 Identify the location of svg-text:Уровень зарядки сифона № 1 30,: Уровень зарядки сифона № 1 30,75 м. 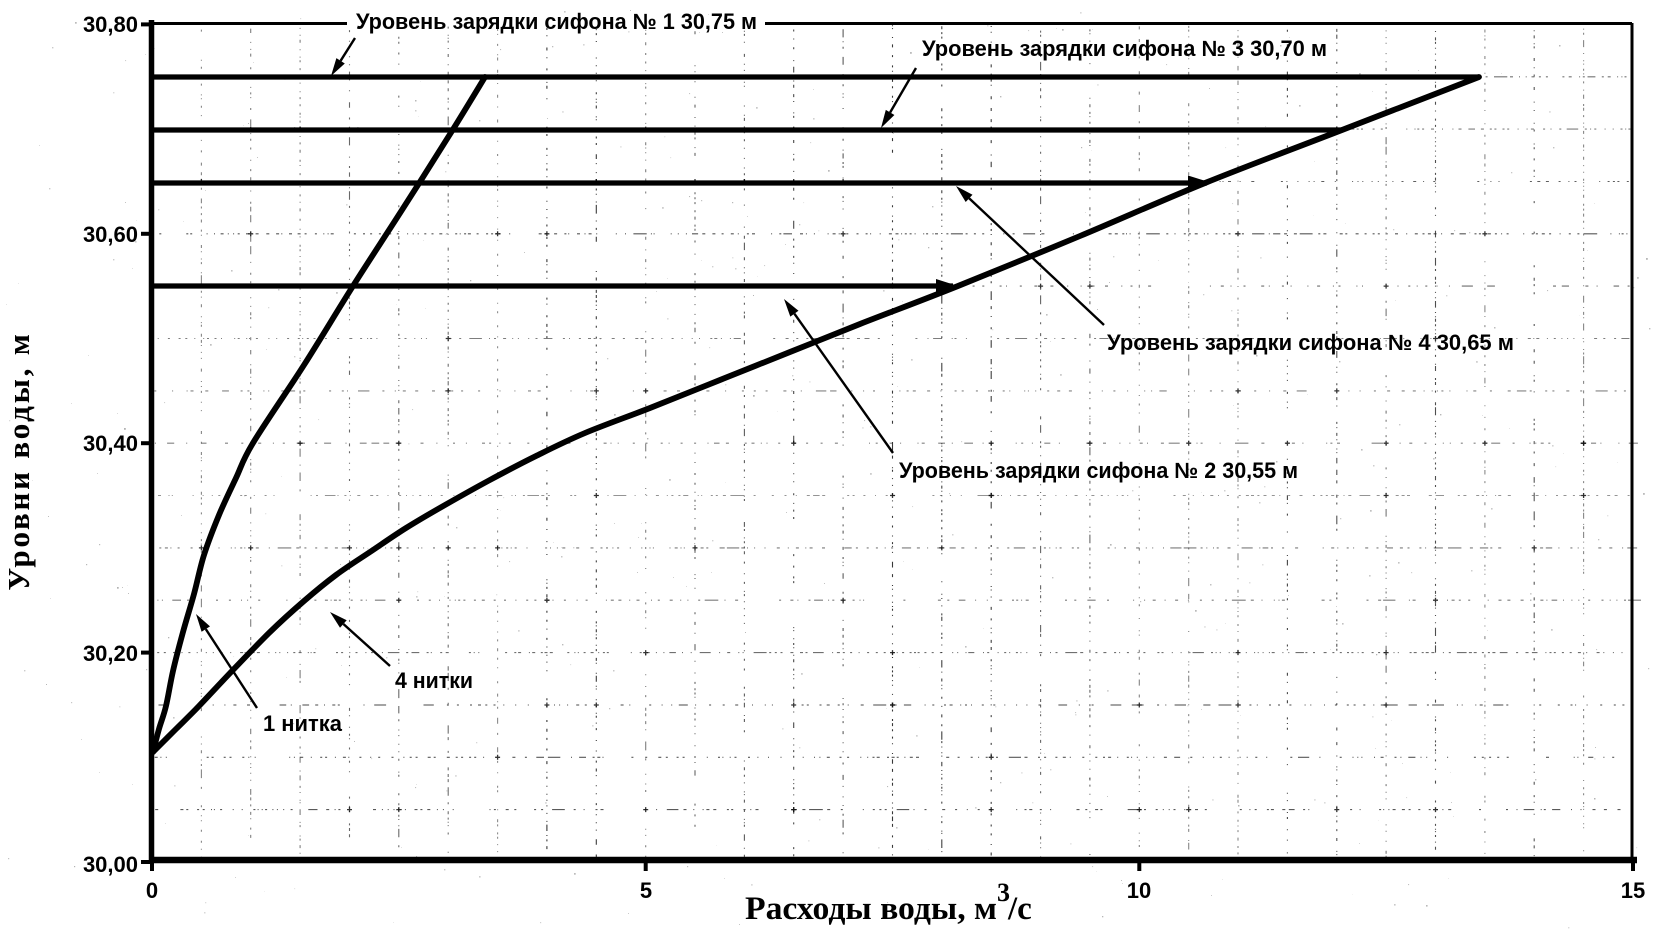
(556, 21).